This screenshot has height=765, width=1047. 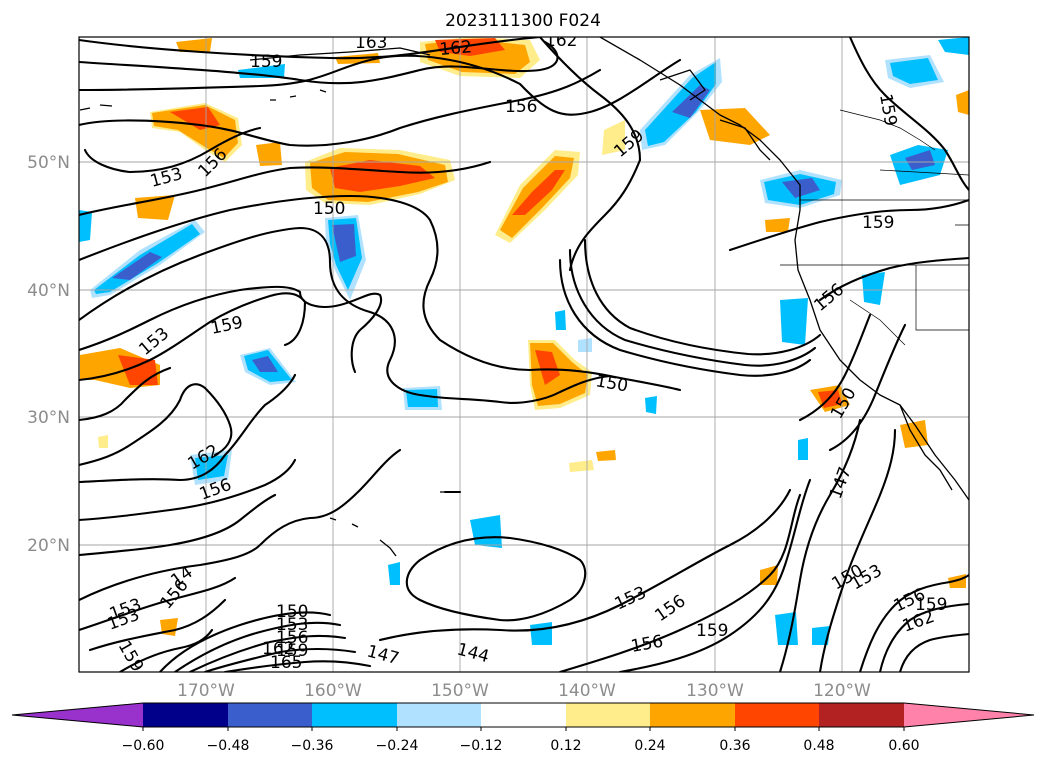 I want to click on political-borders, so click(x=874, y=227).